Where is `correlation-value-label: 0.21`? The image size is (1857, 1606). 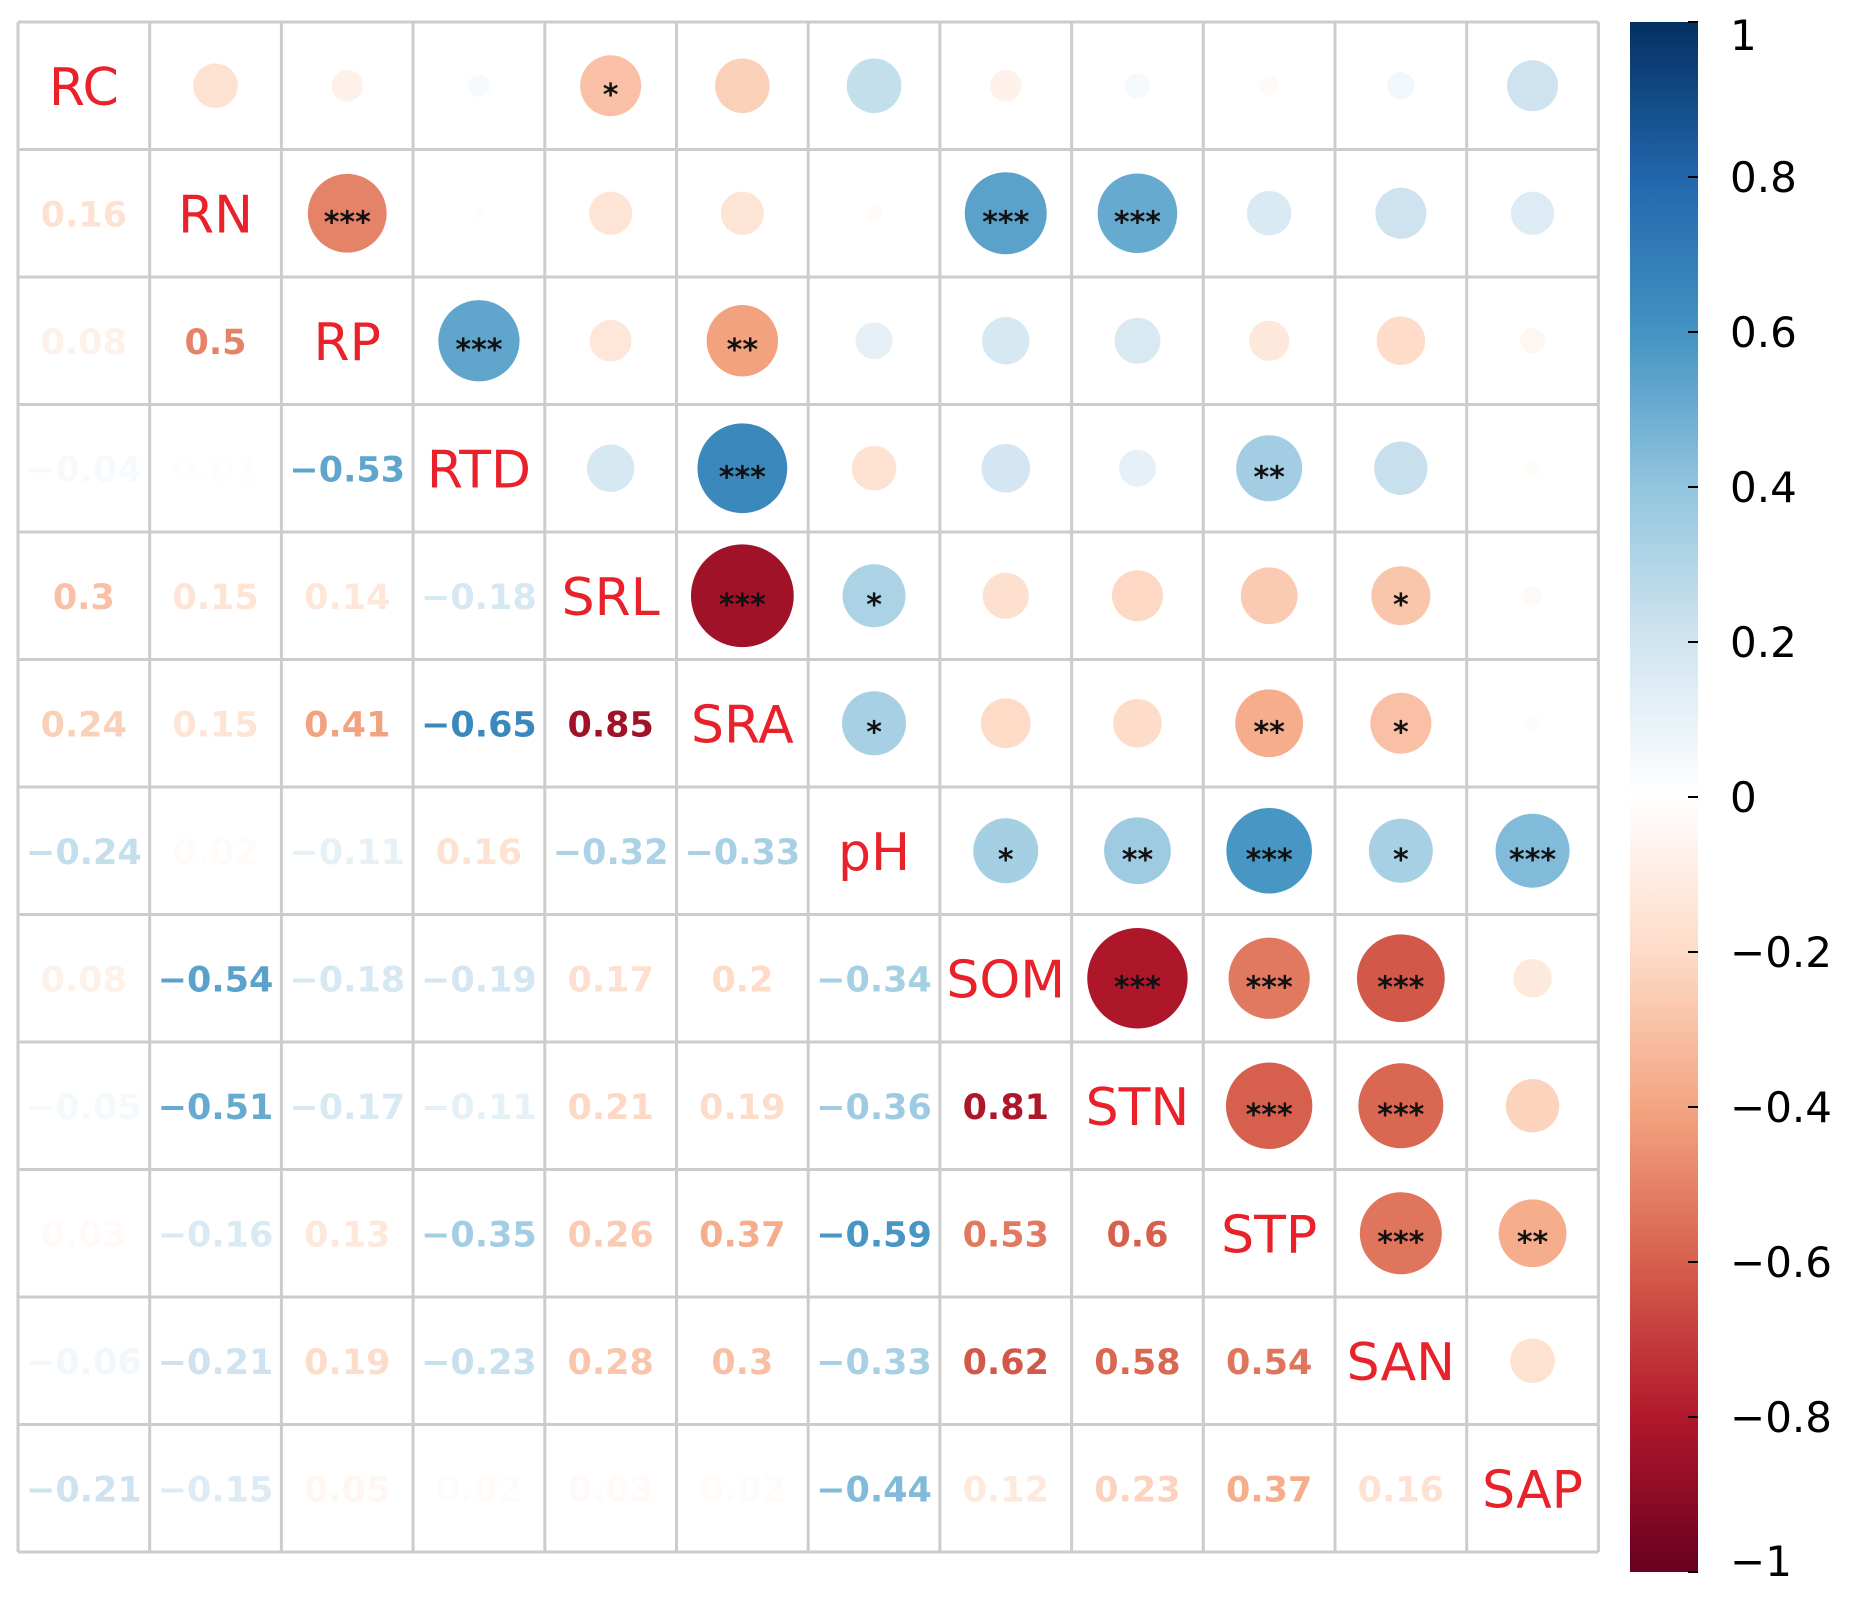
correlation-value-label: 0.21 is located at coordinates (610, 1108).